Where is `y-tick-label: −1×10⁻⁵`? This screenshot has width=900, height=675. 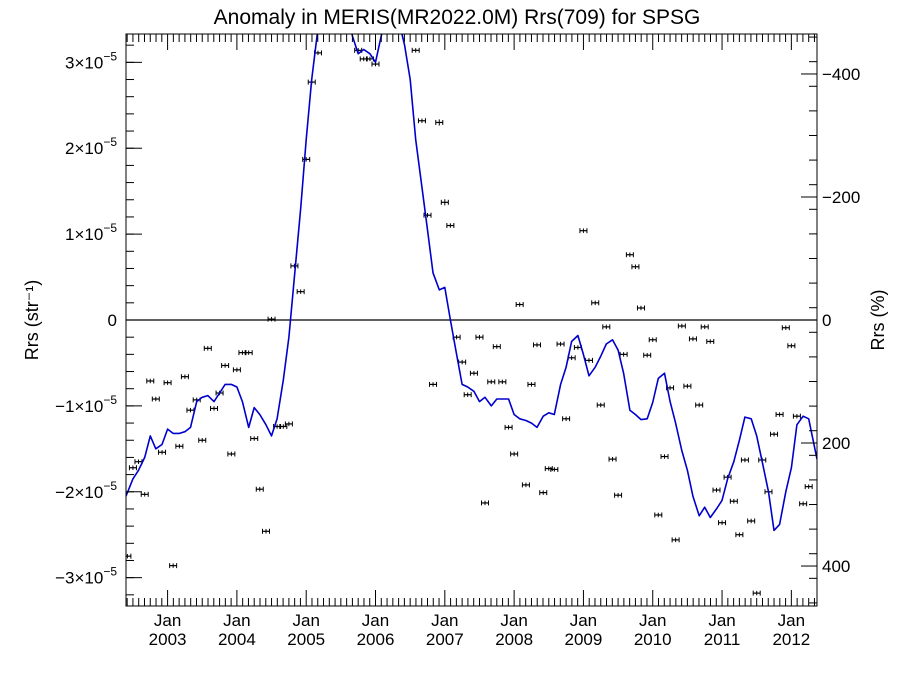 y-tick-label: −1×10⁻⁵ is located at coordinates (86, 404).